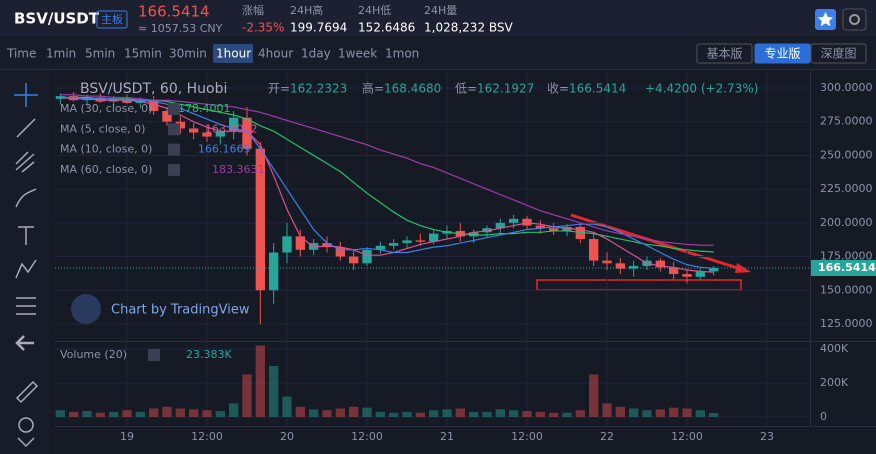  Describe the element at coordinates (402, 54) in the screenshot. I see `interval-button: 1mon` at that location.